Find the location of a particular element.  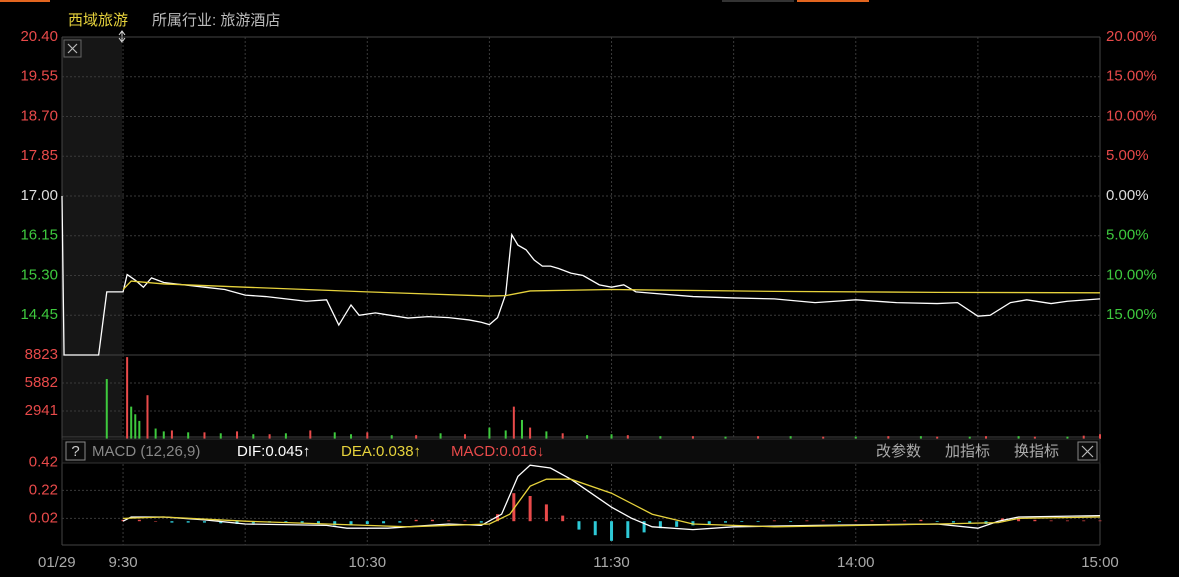

dif-label: DIF:0.045↑ is located at coordinates (273, 451).